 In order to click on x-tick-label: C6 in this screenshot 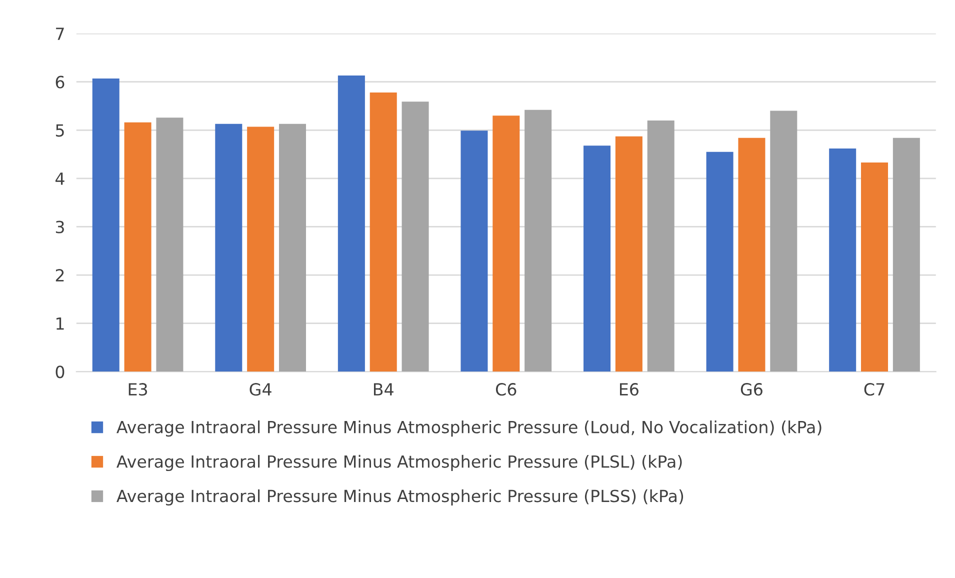, I will do `click(506, 389)`.